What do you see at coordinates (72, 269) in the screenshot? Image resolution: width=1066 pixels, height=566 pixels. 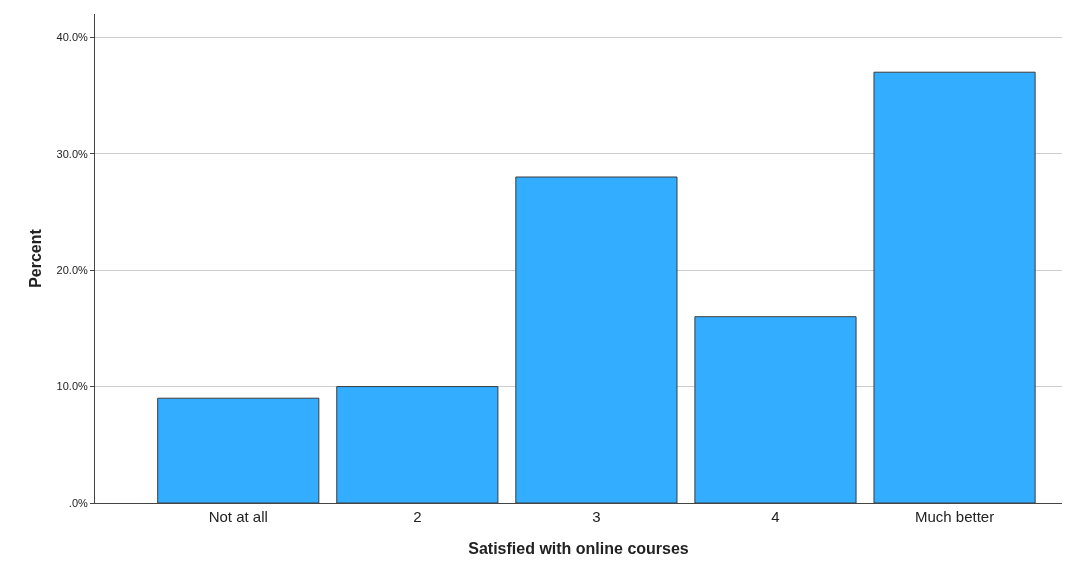 I see `y-tick-label: 20.0%` at bounding box center [72, 269].